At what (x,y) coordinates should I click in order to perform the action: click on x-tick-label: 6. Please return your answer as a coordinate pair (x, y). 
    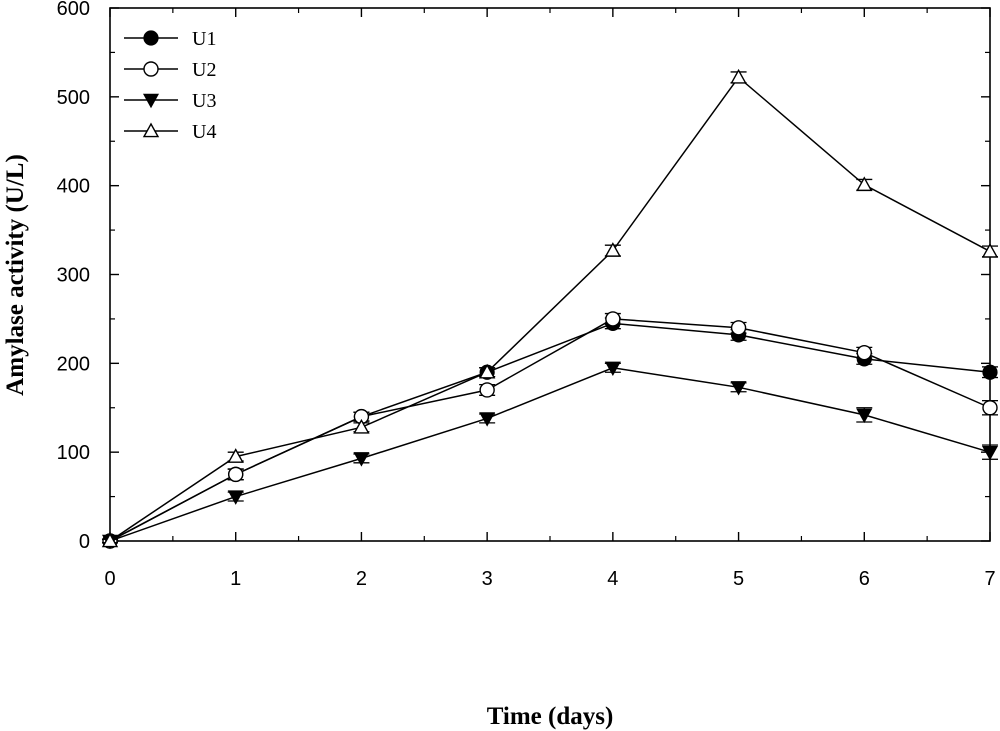
    Looking at the image, I should click on (864, 579).